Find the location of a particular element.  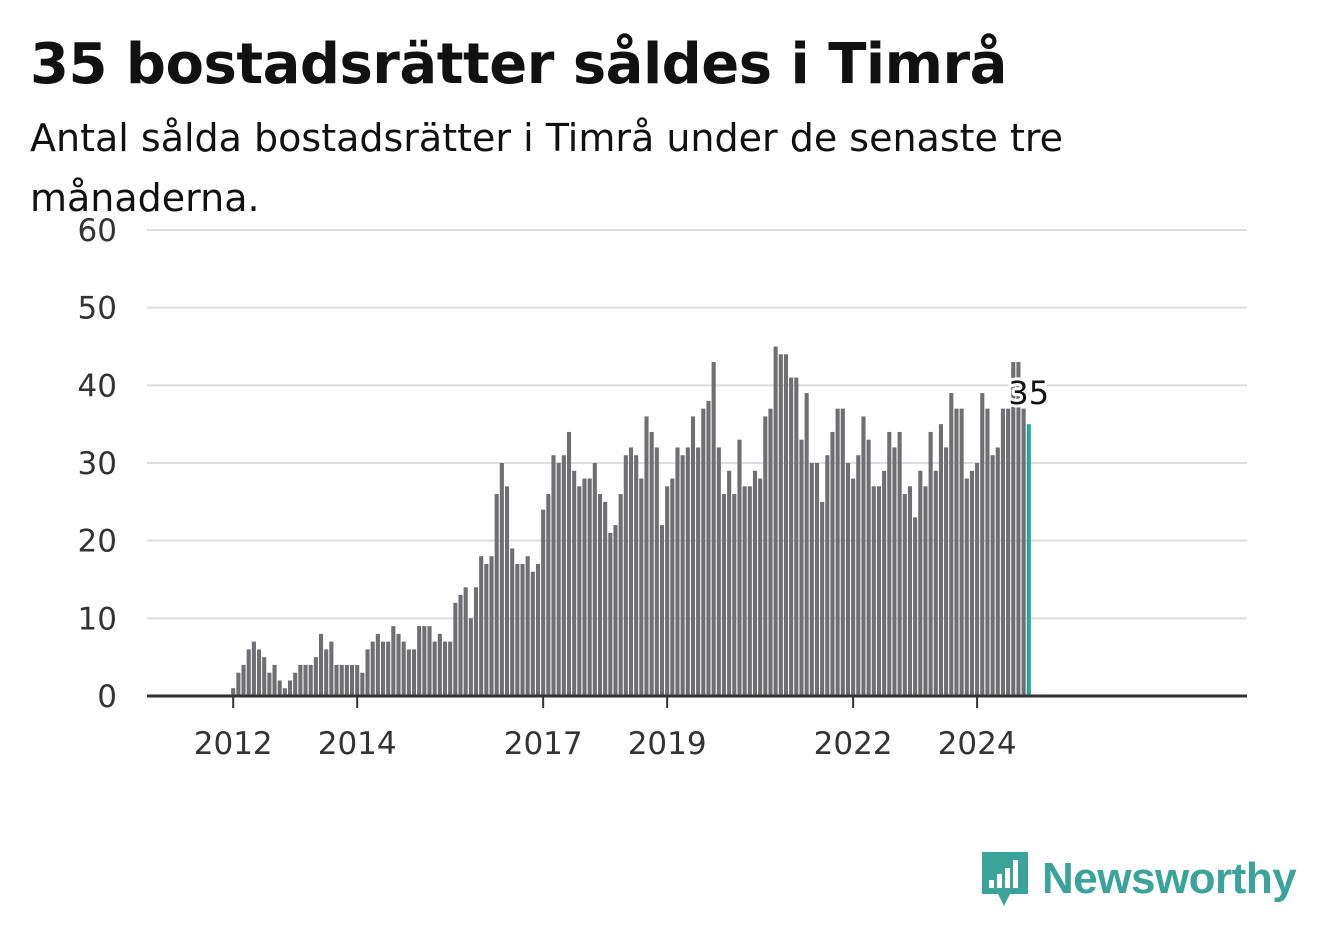

newsworthy-logo: Newsworthy is located at coordinates (1138, 879).